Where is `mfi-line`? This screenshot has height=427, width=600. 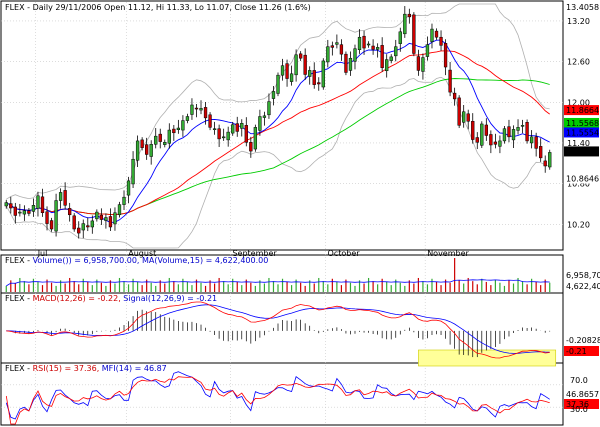
mfi-line is located at coordinates (277, 395).